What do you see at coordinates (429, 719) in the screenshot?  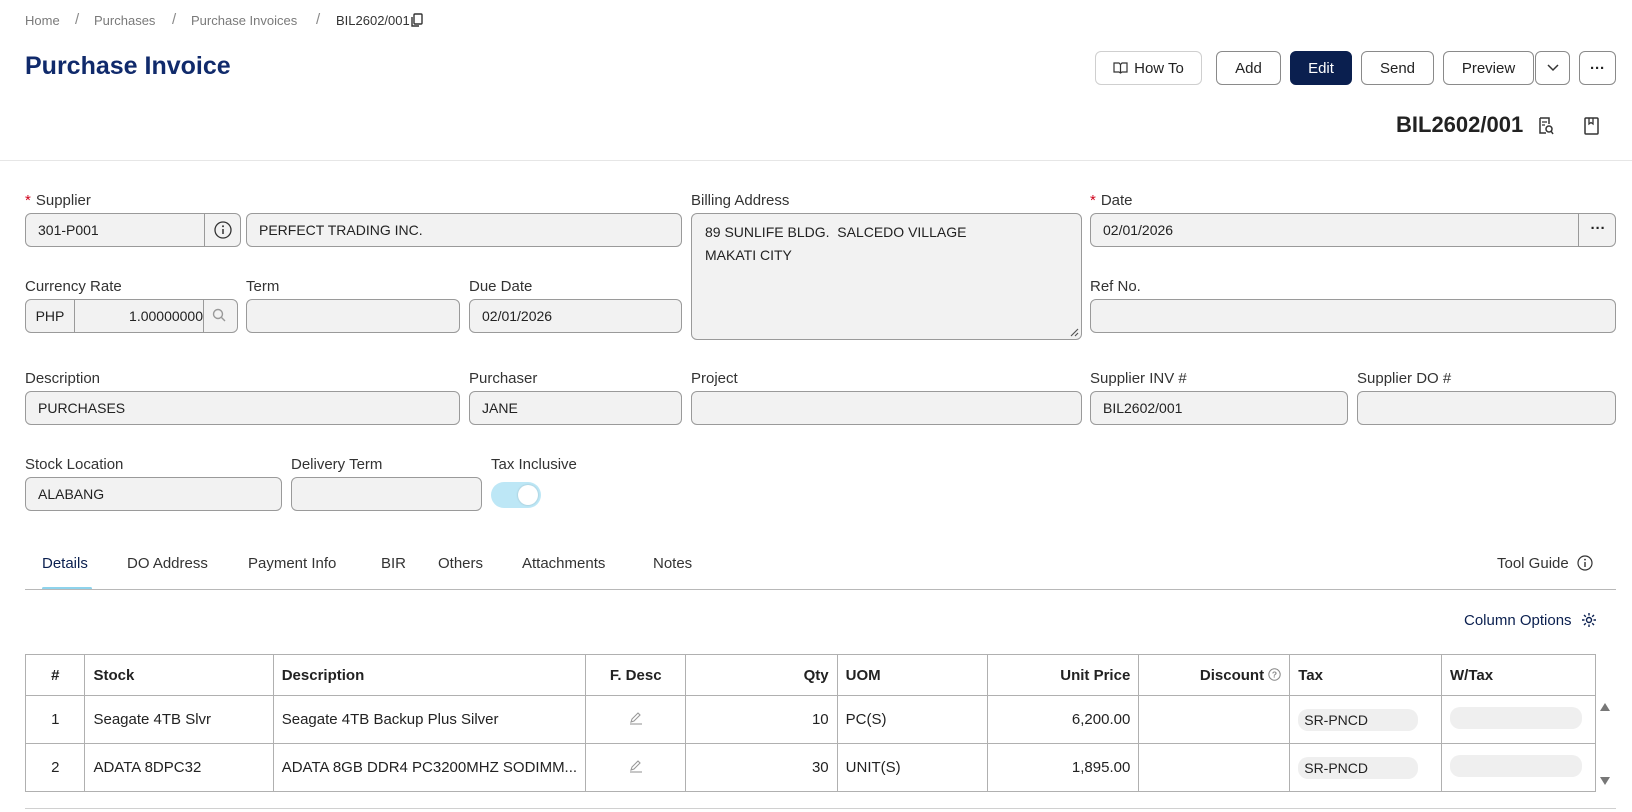 I see `cell-description: Seagate 4TB Backup Plus Silver` at bounding box center [429, 719].